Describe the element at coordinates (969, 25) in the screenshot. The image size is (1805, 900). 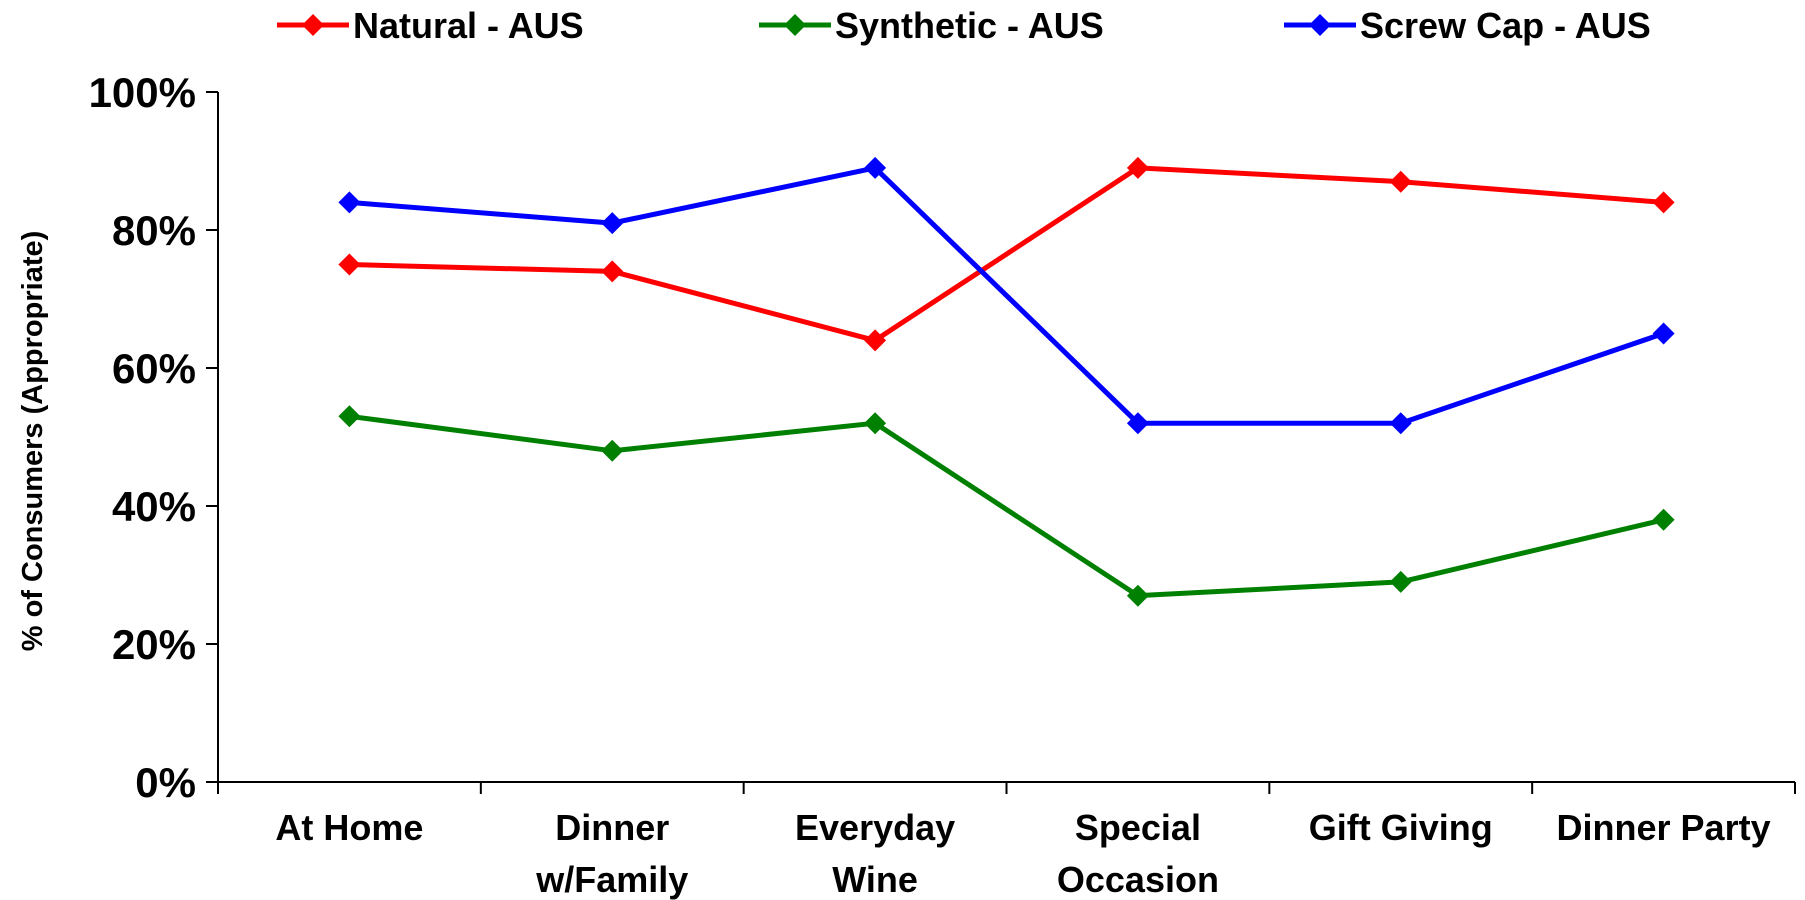
I see `legend-label: Synthetic - AUS` at that location.